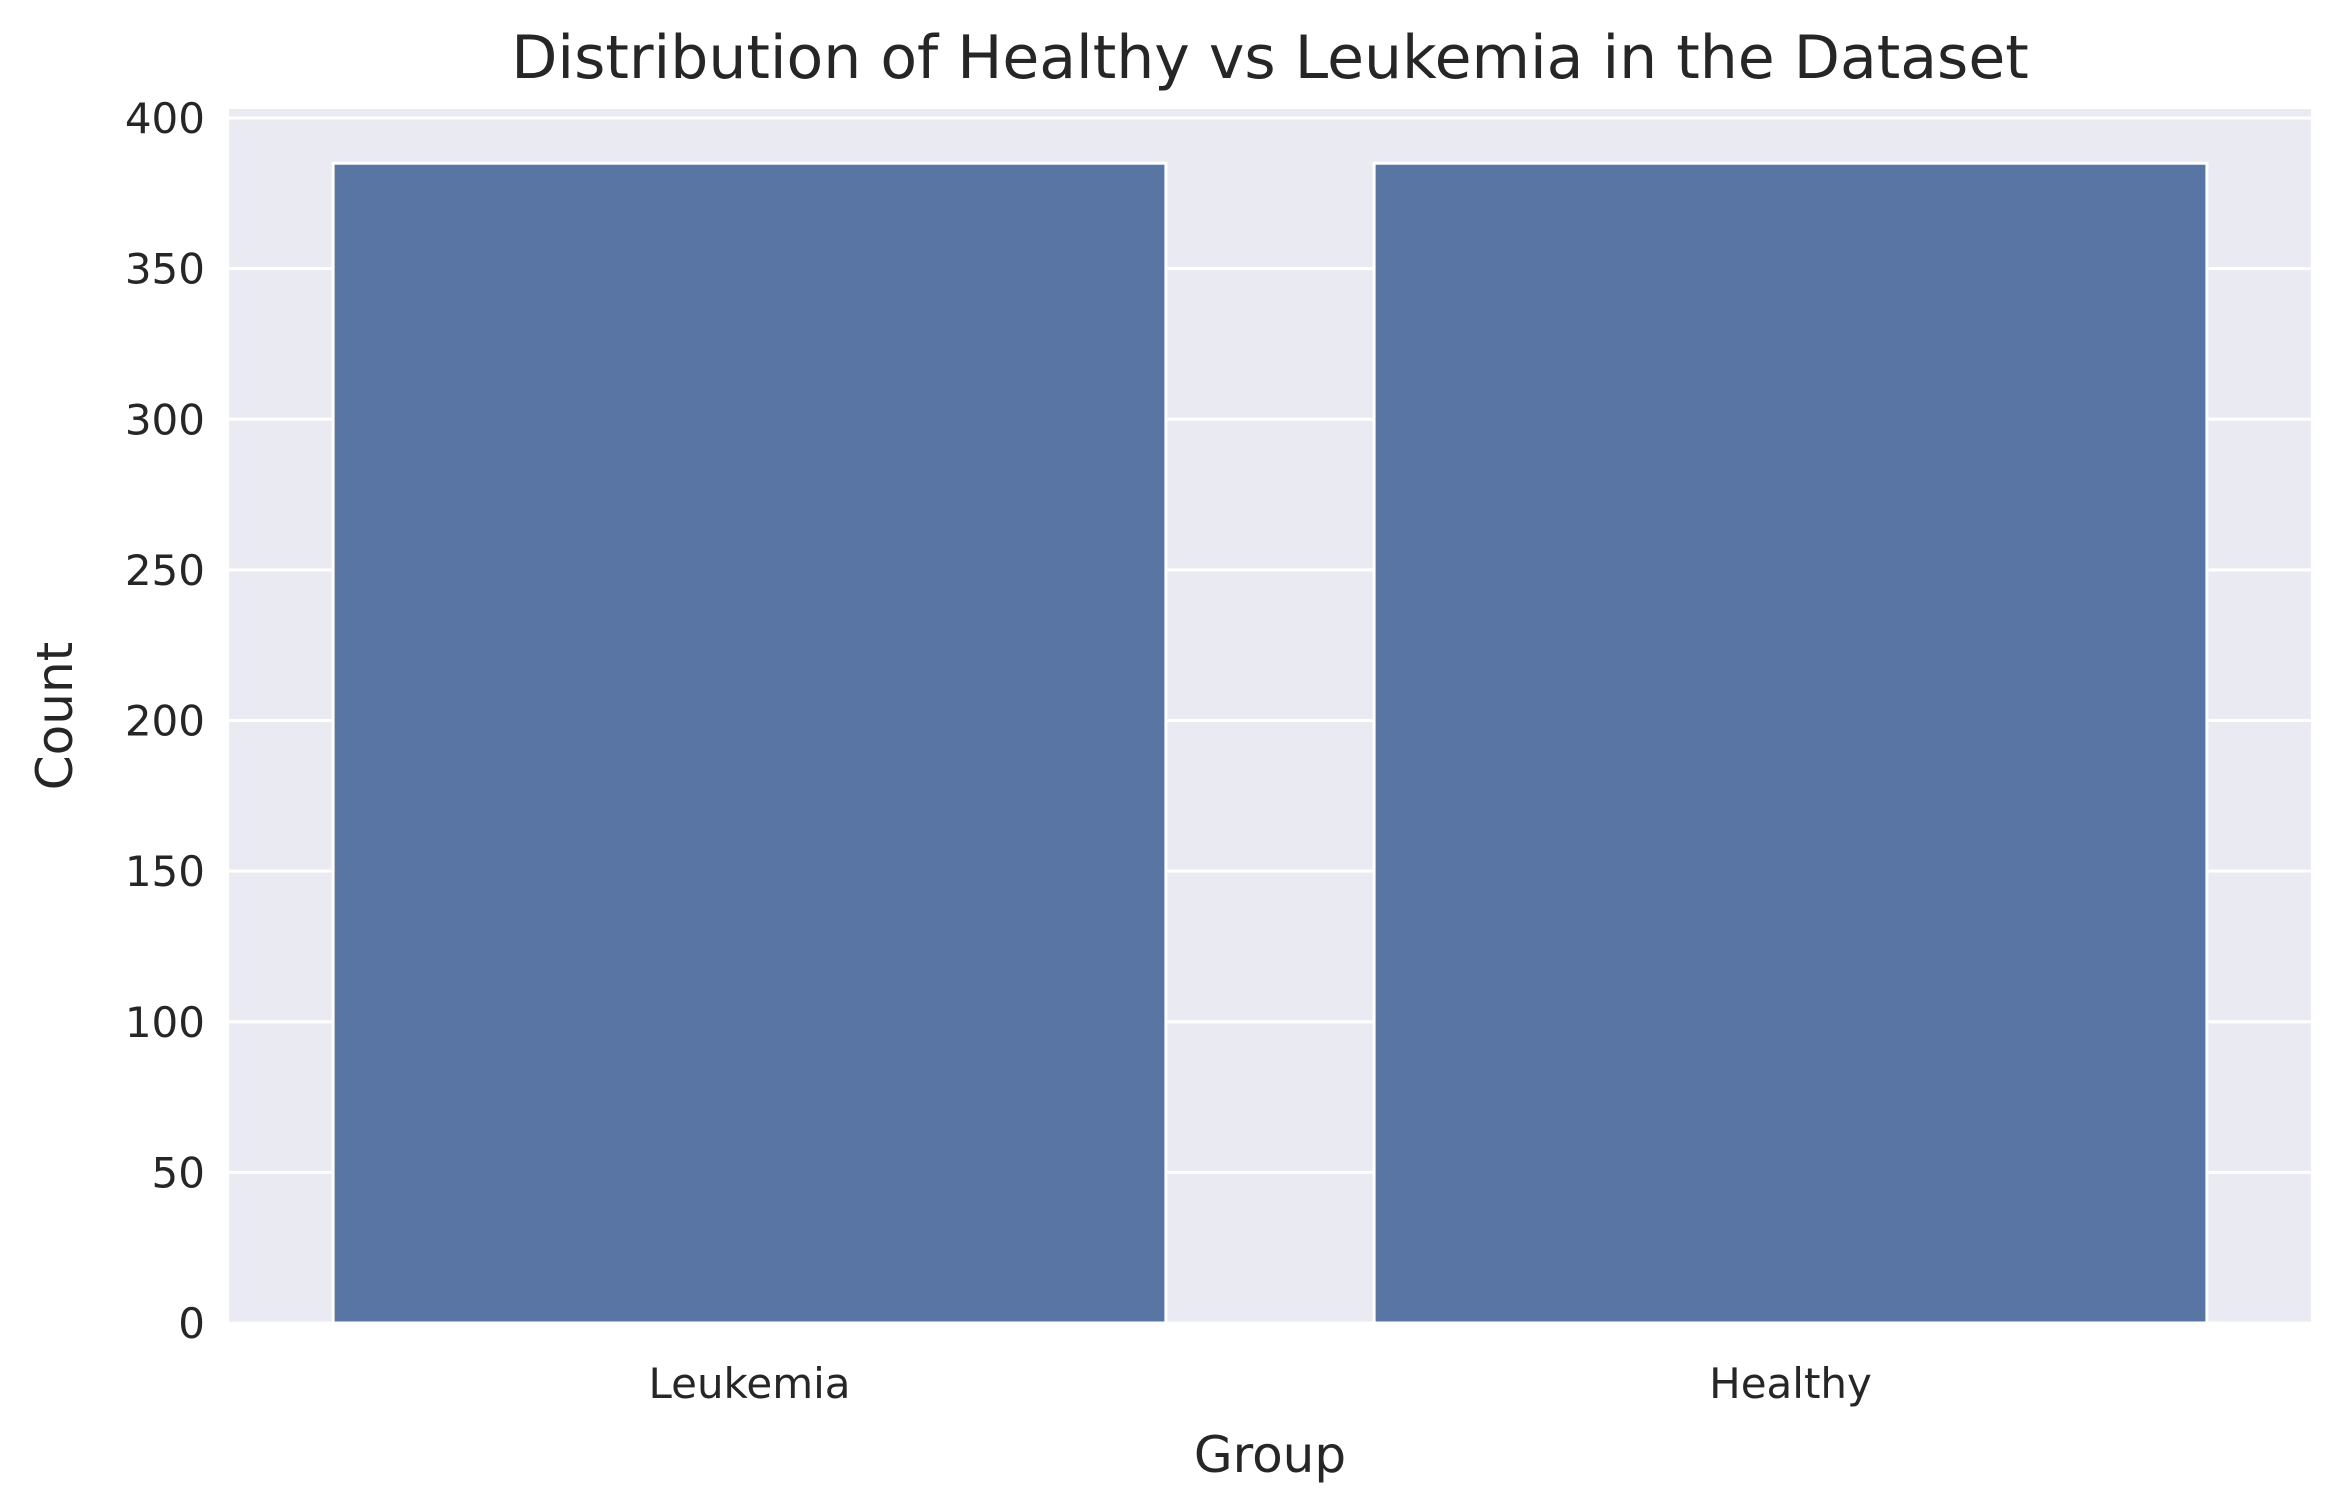 Image resolution: width=2342 pixels, height=1507 pixels. What do you see at coordinates (1270, 1455) in the screenshot?
I see `x-axis-label: Group` at bounding box center [1270, 1455].